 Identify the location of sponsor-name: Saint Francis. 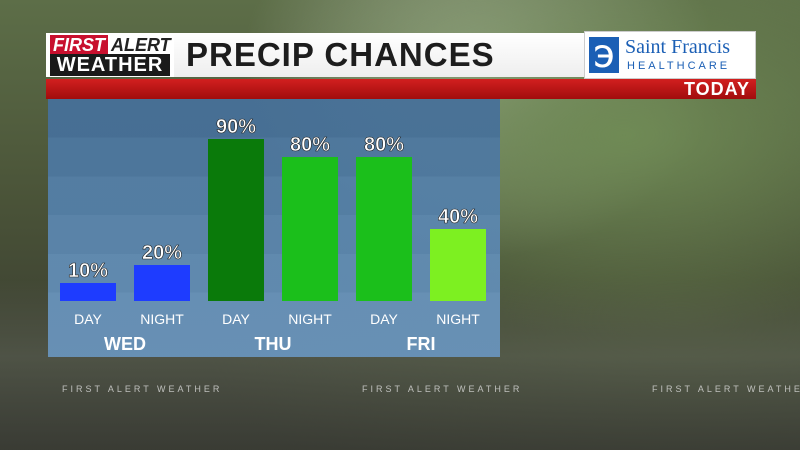
(677, 47).